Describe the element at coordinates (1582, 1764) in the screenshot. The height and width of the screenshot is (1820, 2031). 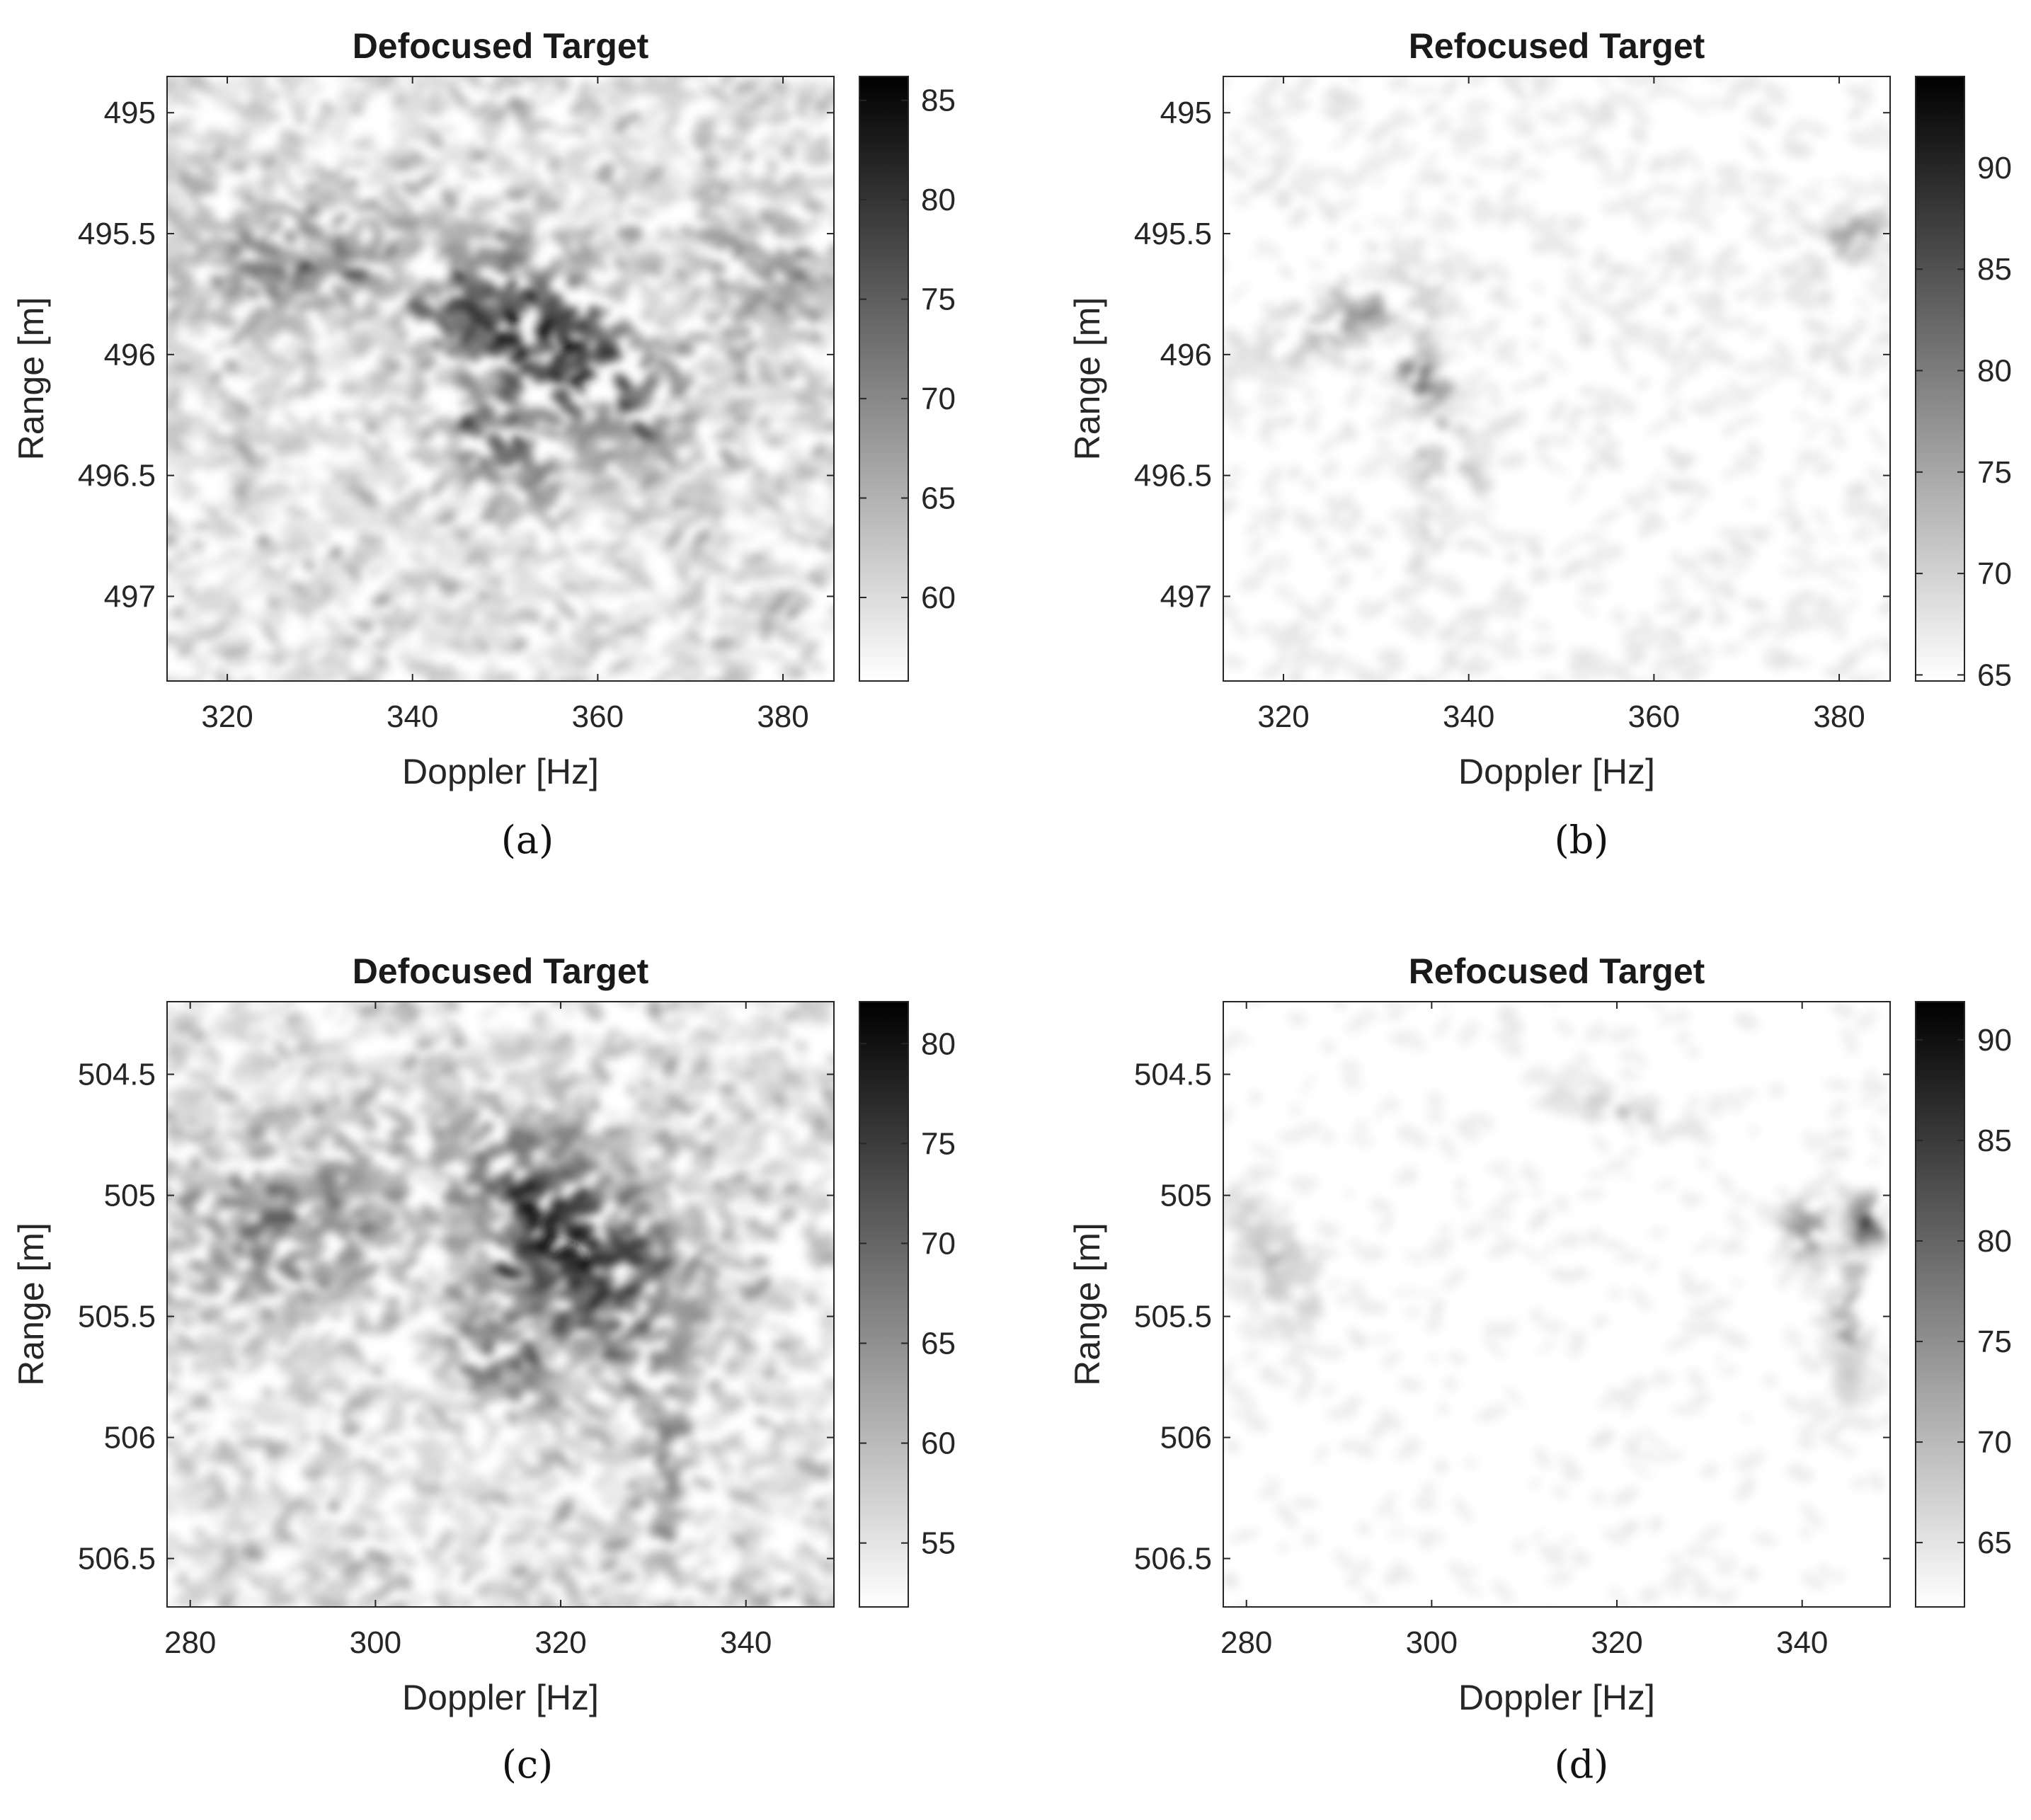
I see `panel-caption: (d)` at that location.